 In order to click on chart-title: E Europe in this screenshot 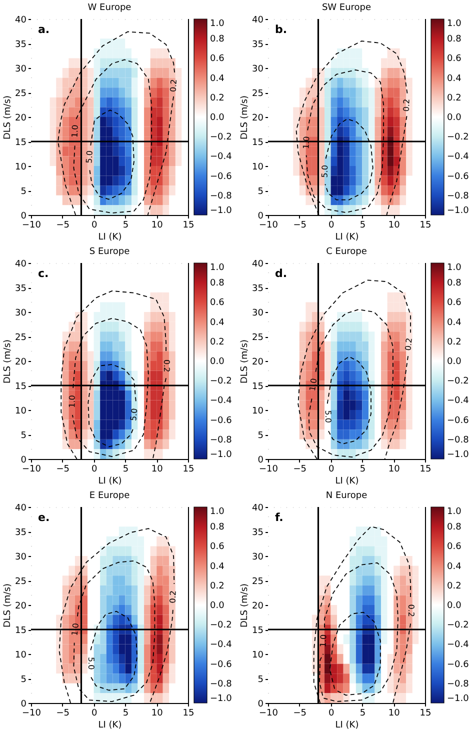, I will do `click(109, 496)`.